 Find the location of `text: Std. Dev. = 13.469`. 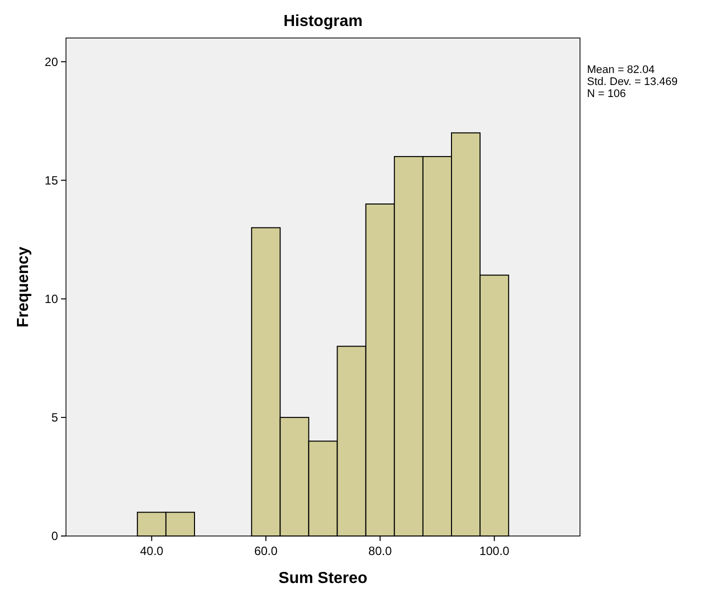

text: Std. Dev. = 13.469 is located at coordinates (632, 82).